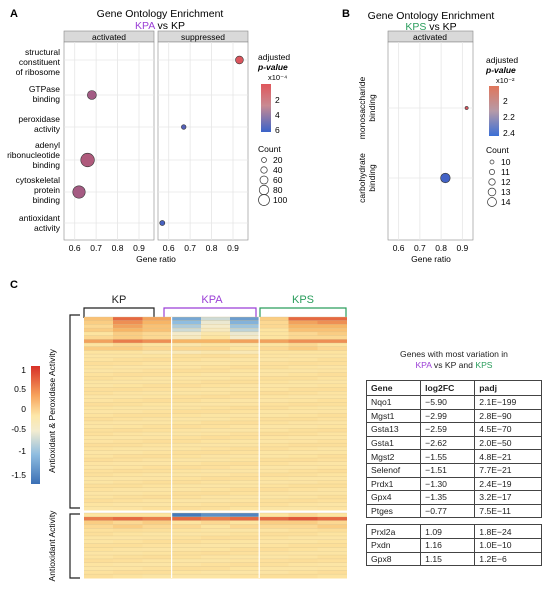 Image resolution: width=550 pixels, height=610 pixels. What do you see at coordinates (500, 70) in the screenshot?
I see `panel-b-colorbar-title-2: p-value` at bounding box center [500, 70].